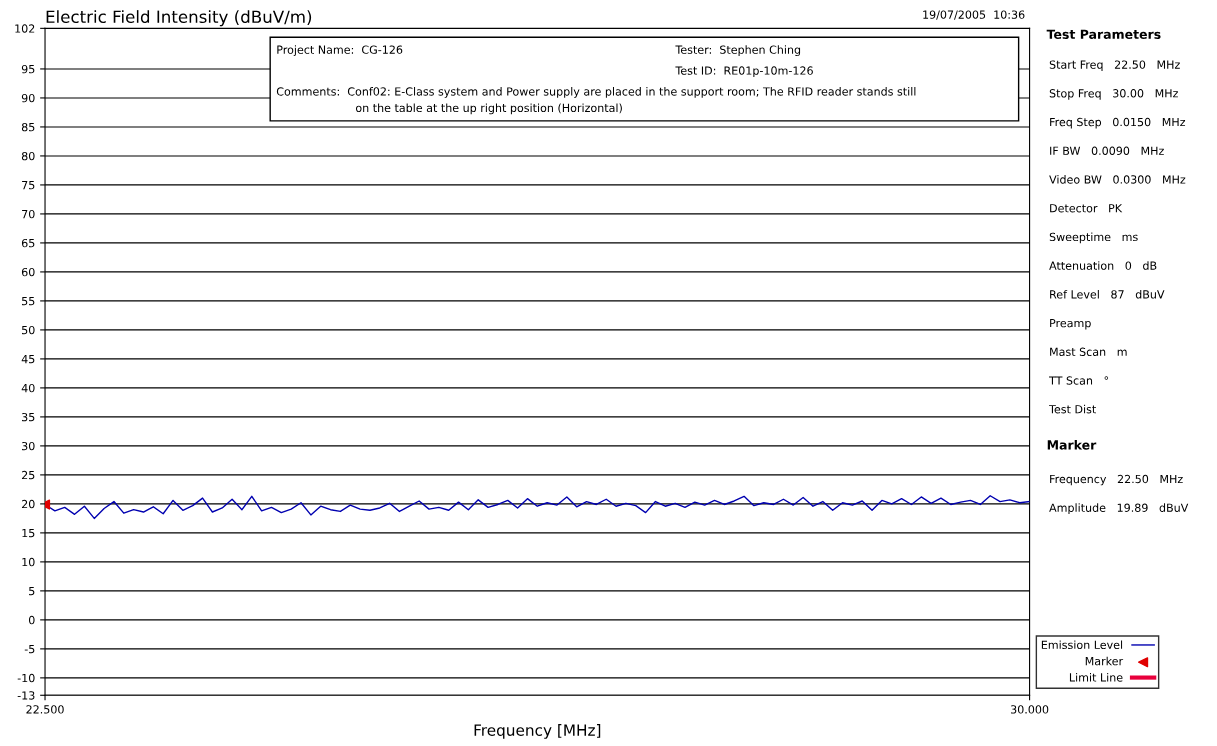  Describe the element at coordinates (31, 620) in the screenshot. I see `y-tick-label: 0` at that location.